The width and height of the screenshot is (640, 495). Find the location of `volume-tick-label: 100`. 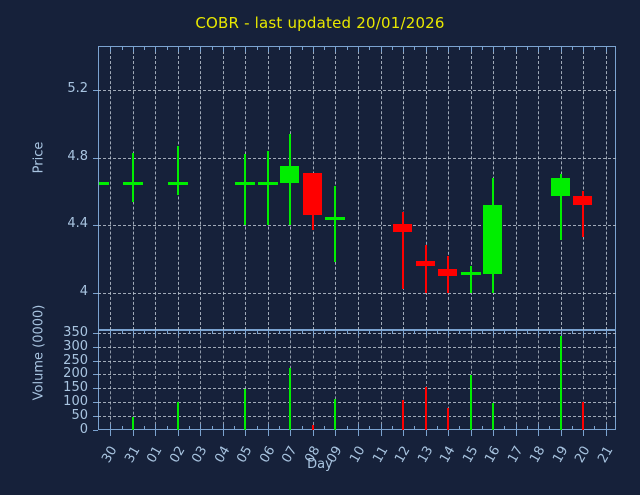

volume-tick-label: 100 is located at coordinates (75, 402).